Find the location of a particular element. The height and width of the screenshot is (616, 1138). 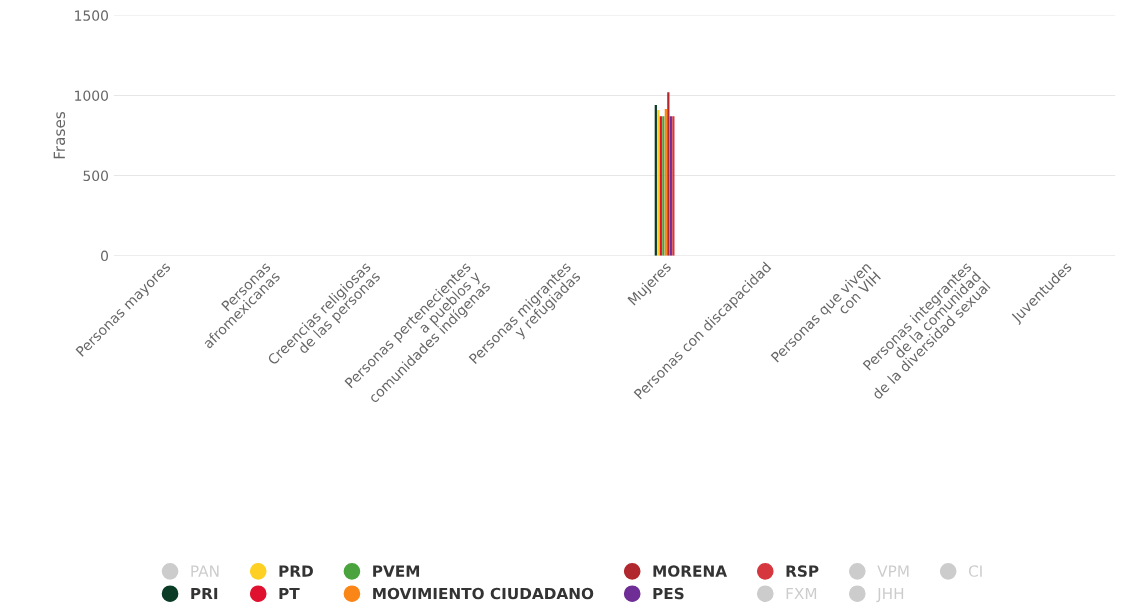

legend-label: PES is located at coordinates (668, 593).